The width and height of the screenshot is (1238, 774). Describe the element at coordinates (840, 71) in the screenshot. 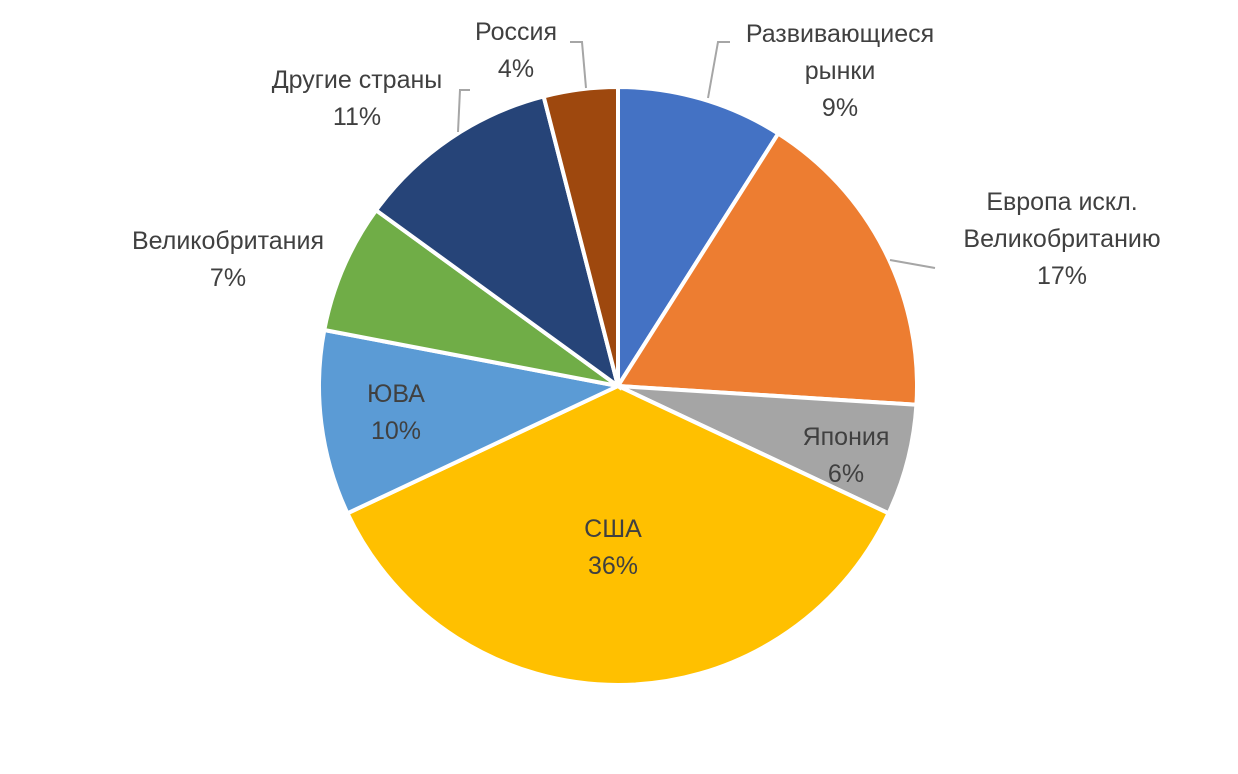

I see `slice-name-label: рынки` at that location.